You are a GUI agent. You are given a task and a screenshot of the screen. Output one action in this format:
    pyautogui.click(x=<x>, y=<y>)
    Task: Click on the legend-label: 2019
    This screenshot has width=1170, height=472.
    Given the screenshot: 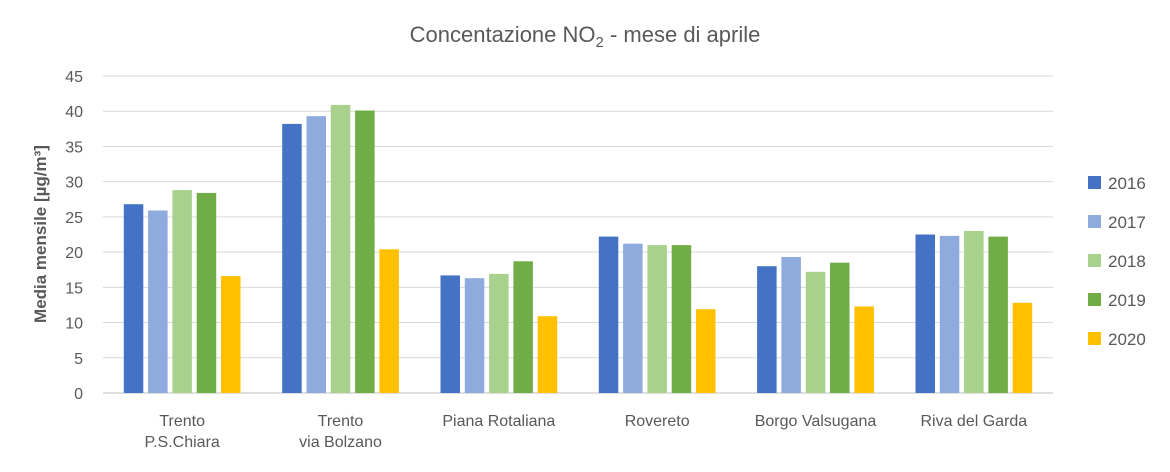 What is the action you would take?
    pyautogui.click(x=1127, y=300)
    